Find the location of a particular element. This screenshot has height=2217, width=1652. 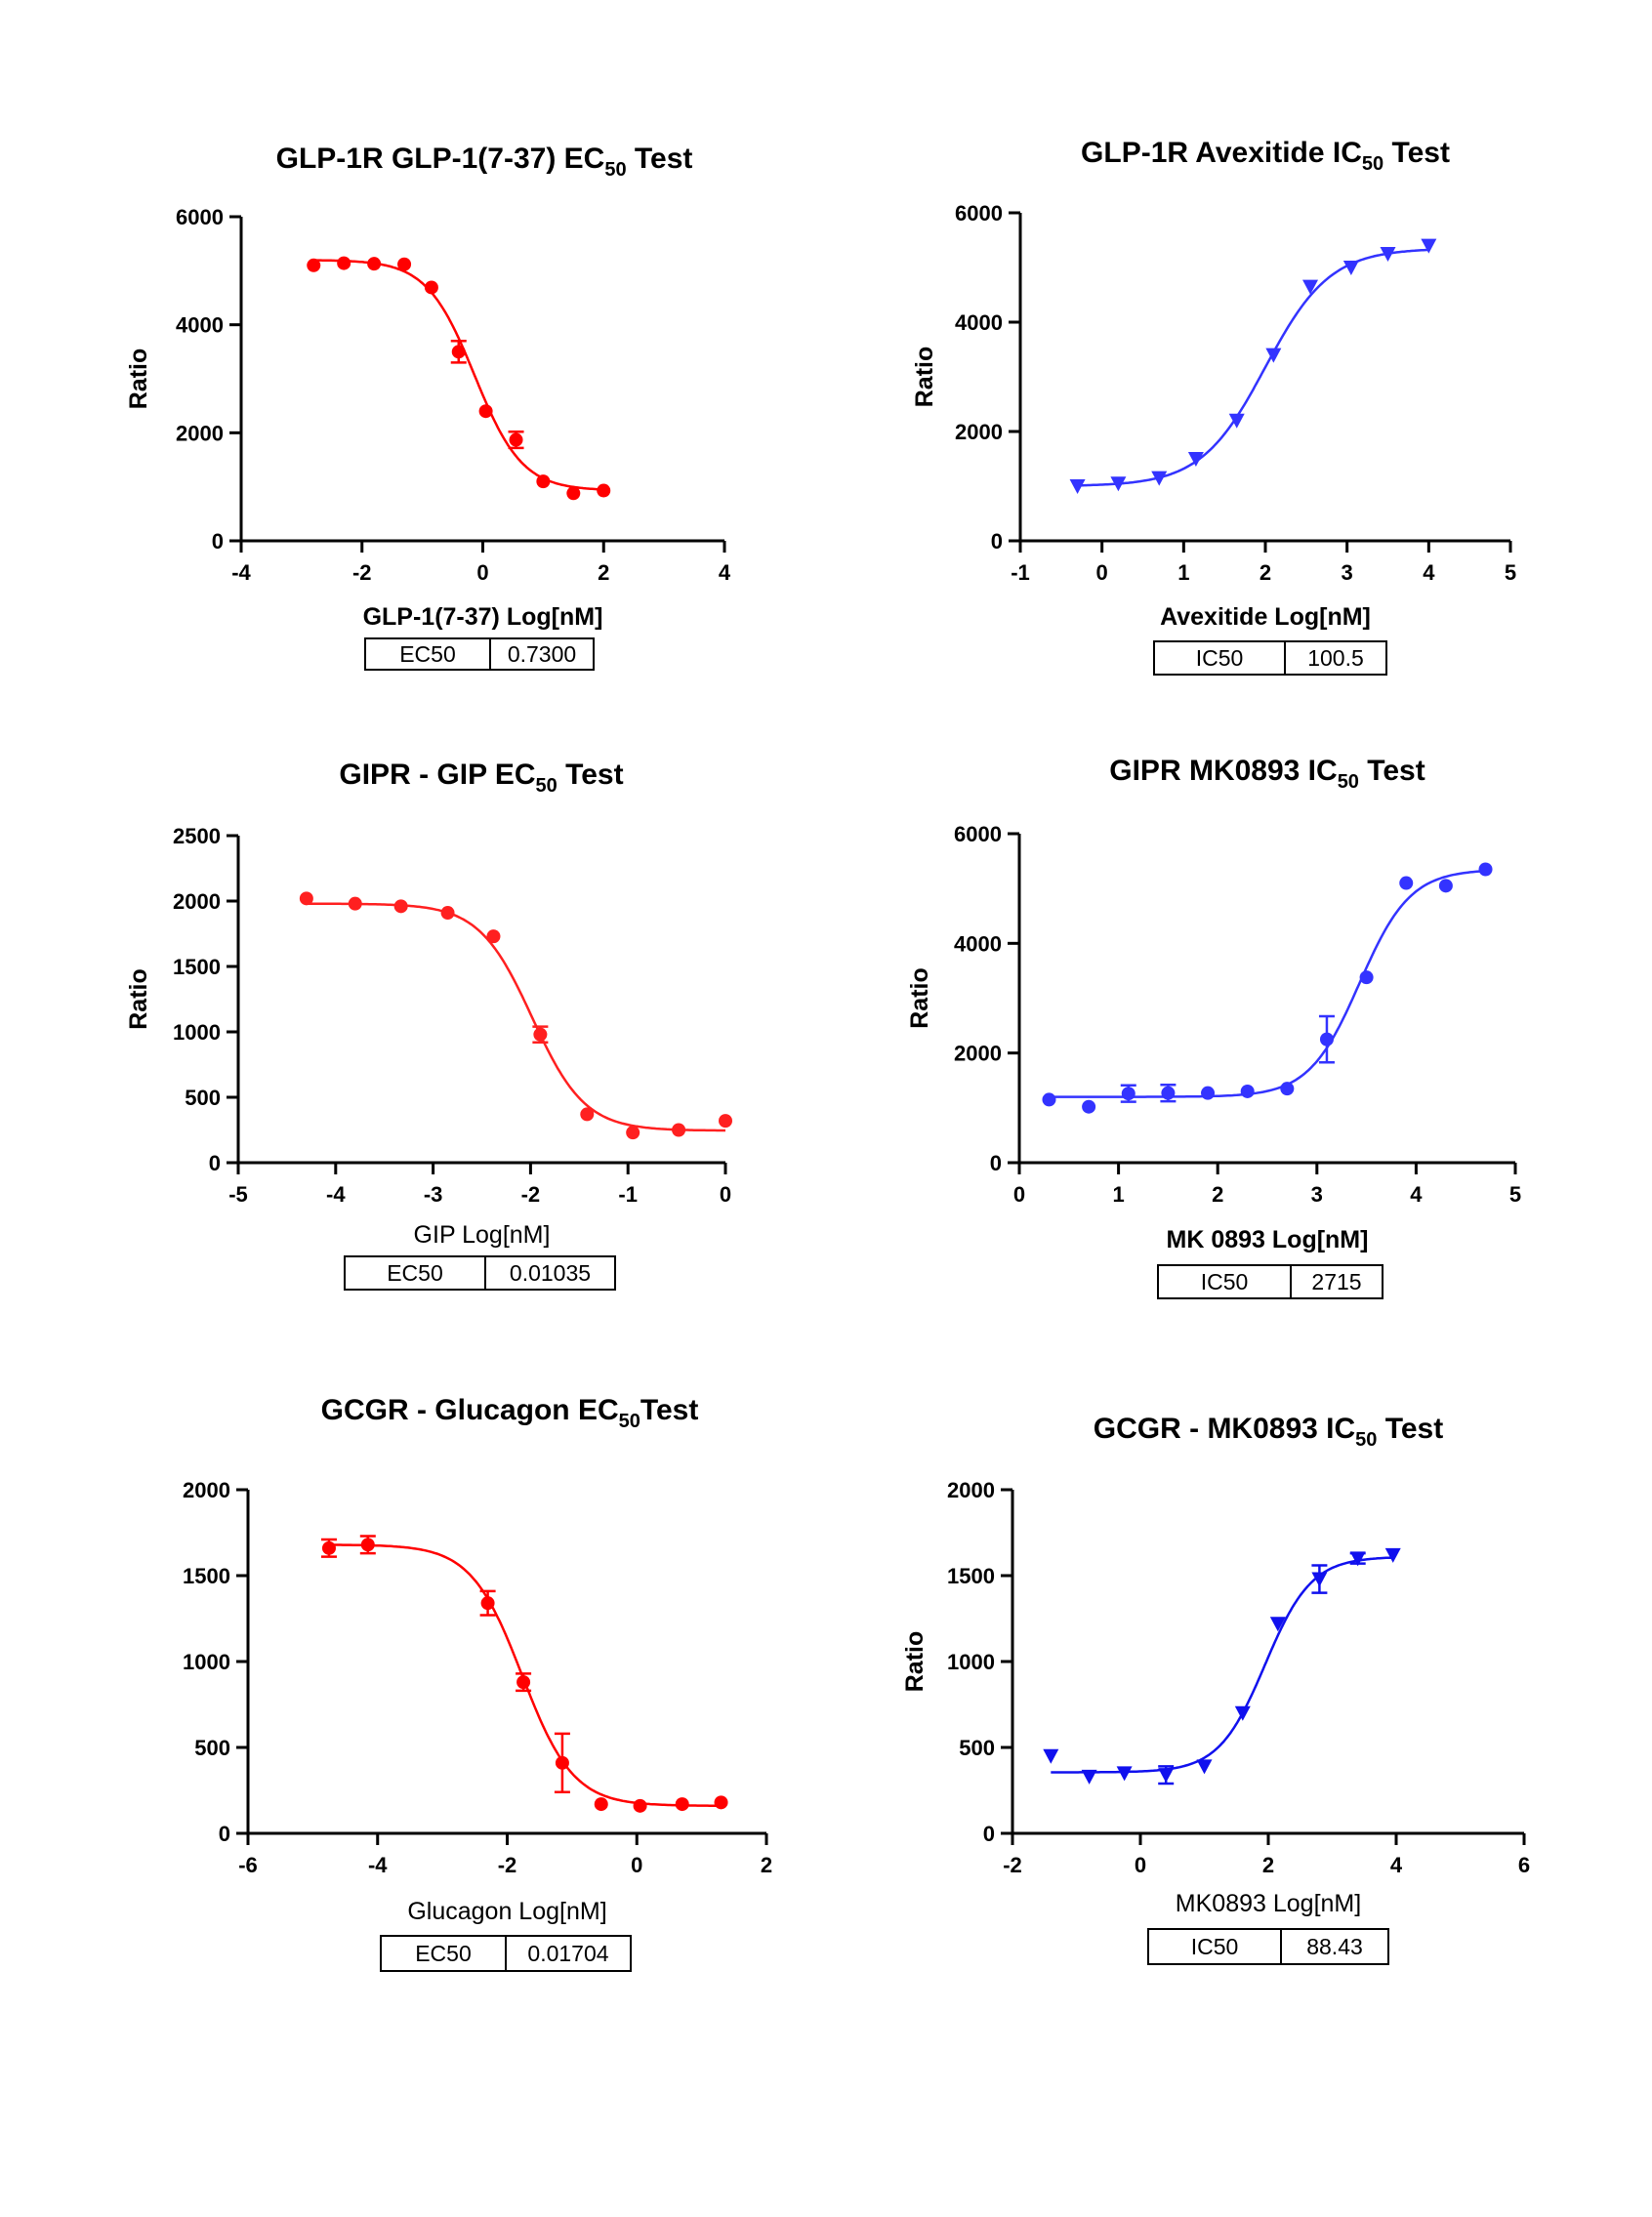

x-axis-label: GLP-1(7-37) Log[nM] is located at coordinates (483, 617).